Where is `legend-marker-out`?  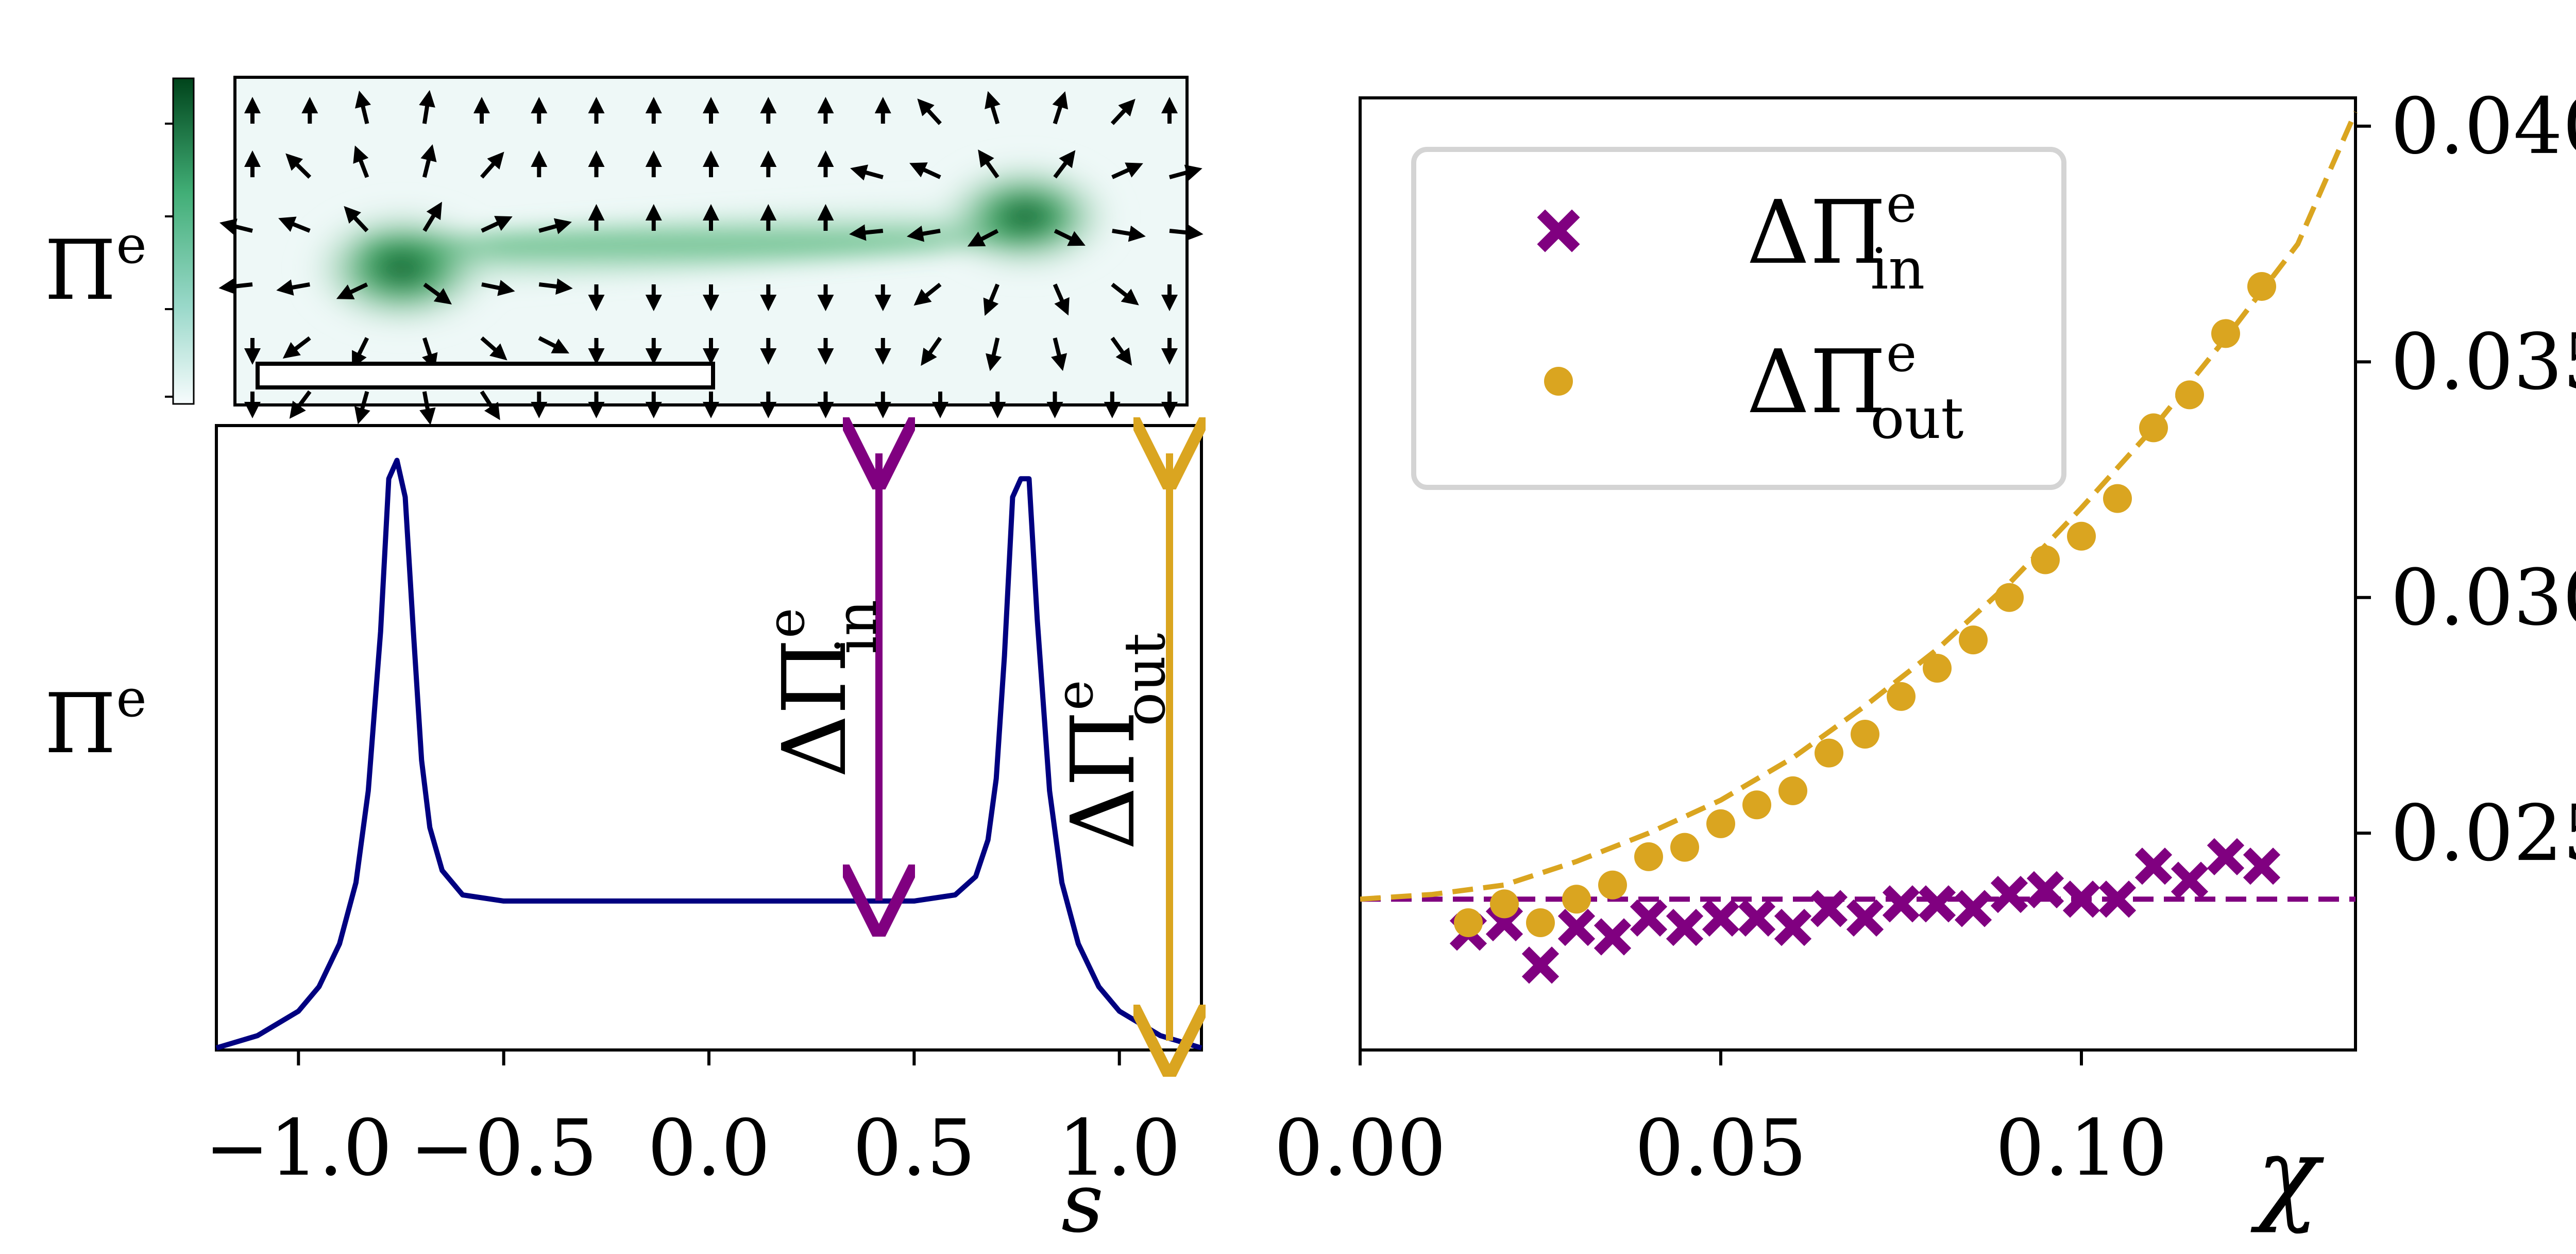 legend-marker-out is located at coordinates (1558, 381).